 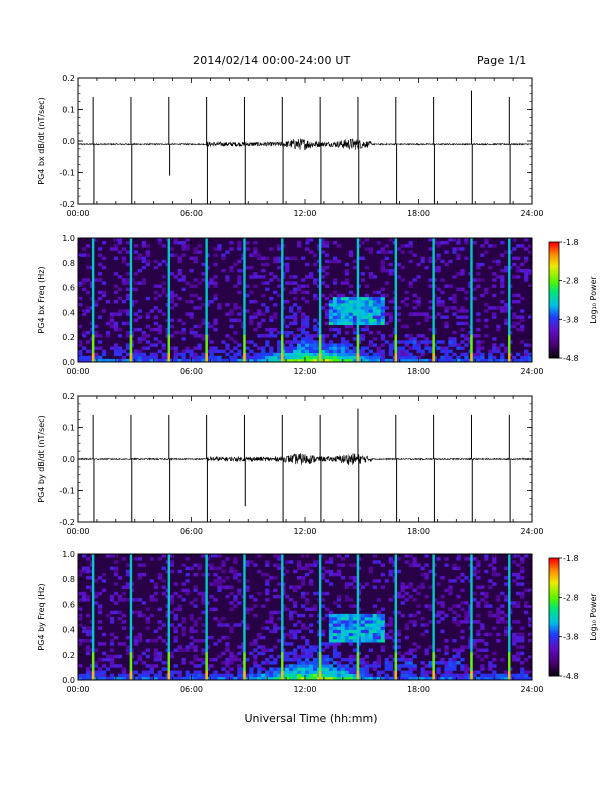 I want to click on y-tick-label: 0.2, so click(x=68, y=337).